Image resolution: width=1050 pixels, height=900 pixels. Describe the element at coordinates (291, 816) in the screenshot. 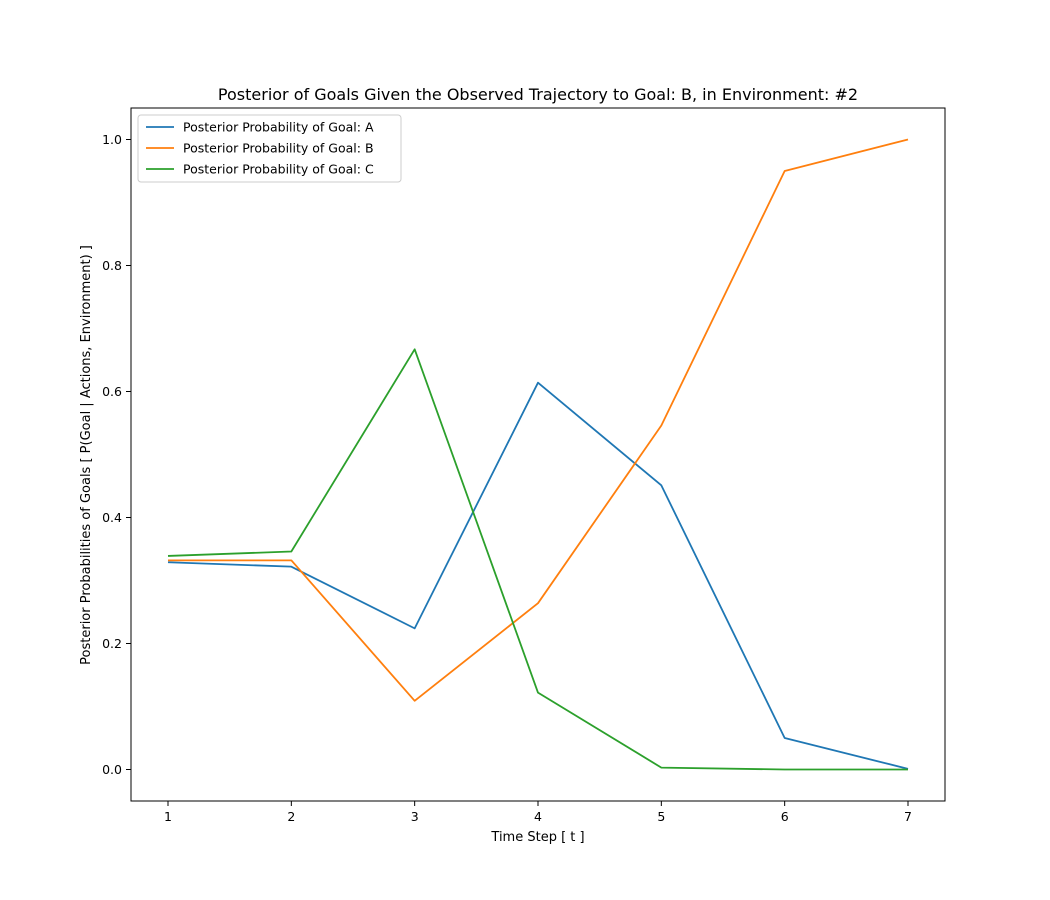

I see `x-tick-label: 2` at that location.